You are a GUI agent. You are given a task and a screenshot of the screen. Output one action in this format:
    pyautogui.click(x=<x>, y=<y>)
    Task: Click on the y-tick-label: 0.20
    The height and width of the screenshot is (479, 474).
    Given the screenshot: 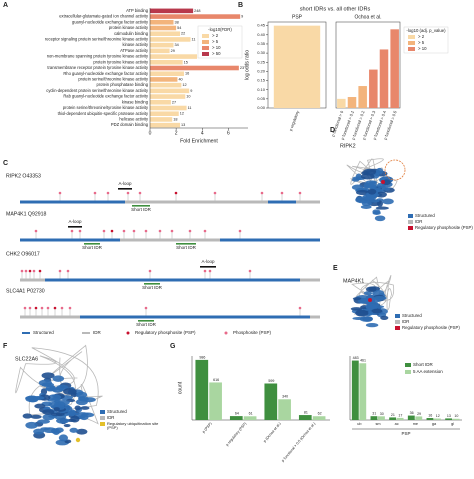 What is the action you would take?
    pyautogui.click(x=261, y=70)
    